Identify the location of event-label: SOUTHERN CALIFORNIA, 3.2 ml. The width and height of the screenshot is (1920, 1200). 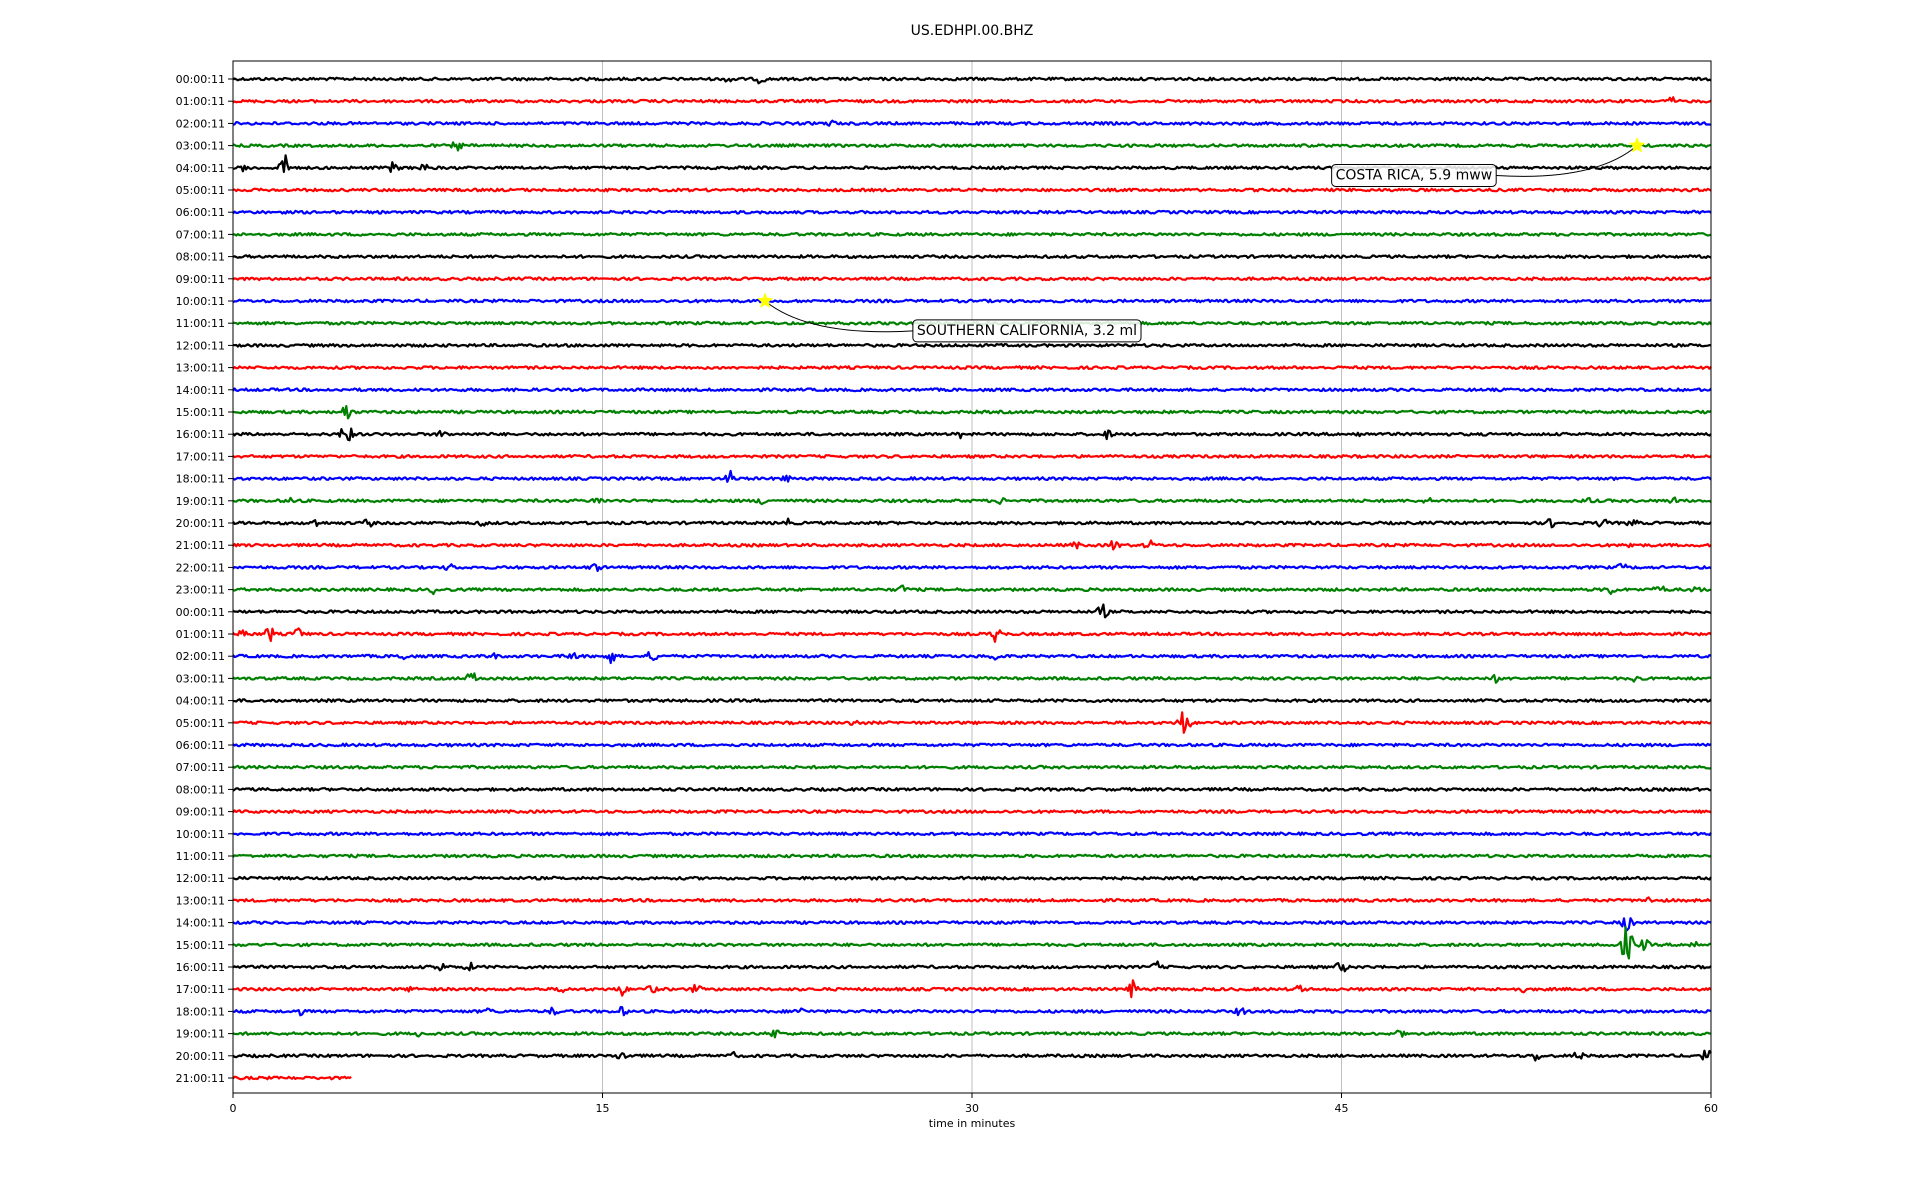
(1027, 331).